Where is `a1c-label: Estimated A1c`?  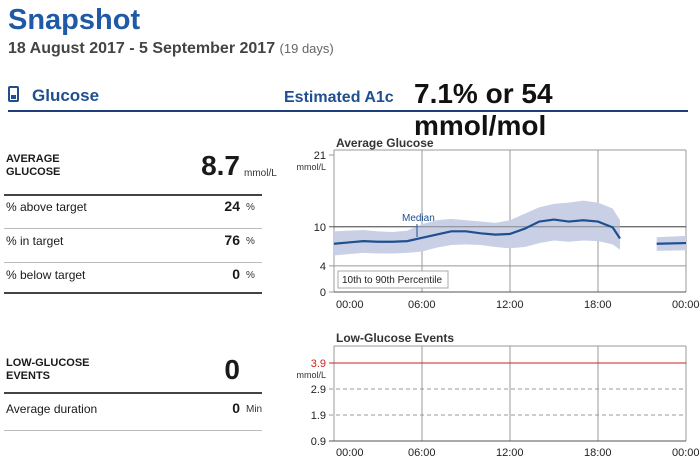
a1c-label: Estimated A1c is located at coordinates (339, 97).